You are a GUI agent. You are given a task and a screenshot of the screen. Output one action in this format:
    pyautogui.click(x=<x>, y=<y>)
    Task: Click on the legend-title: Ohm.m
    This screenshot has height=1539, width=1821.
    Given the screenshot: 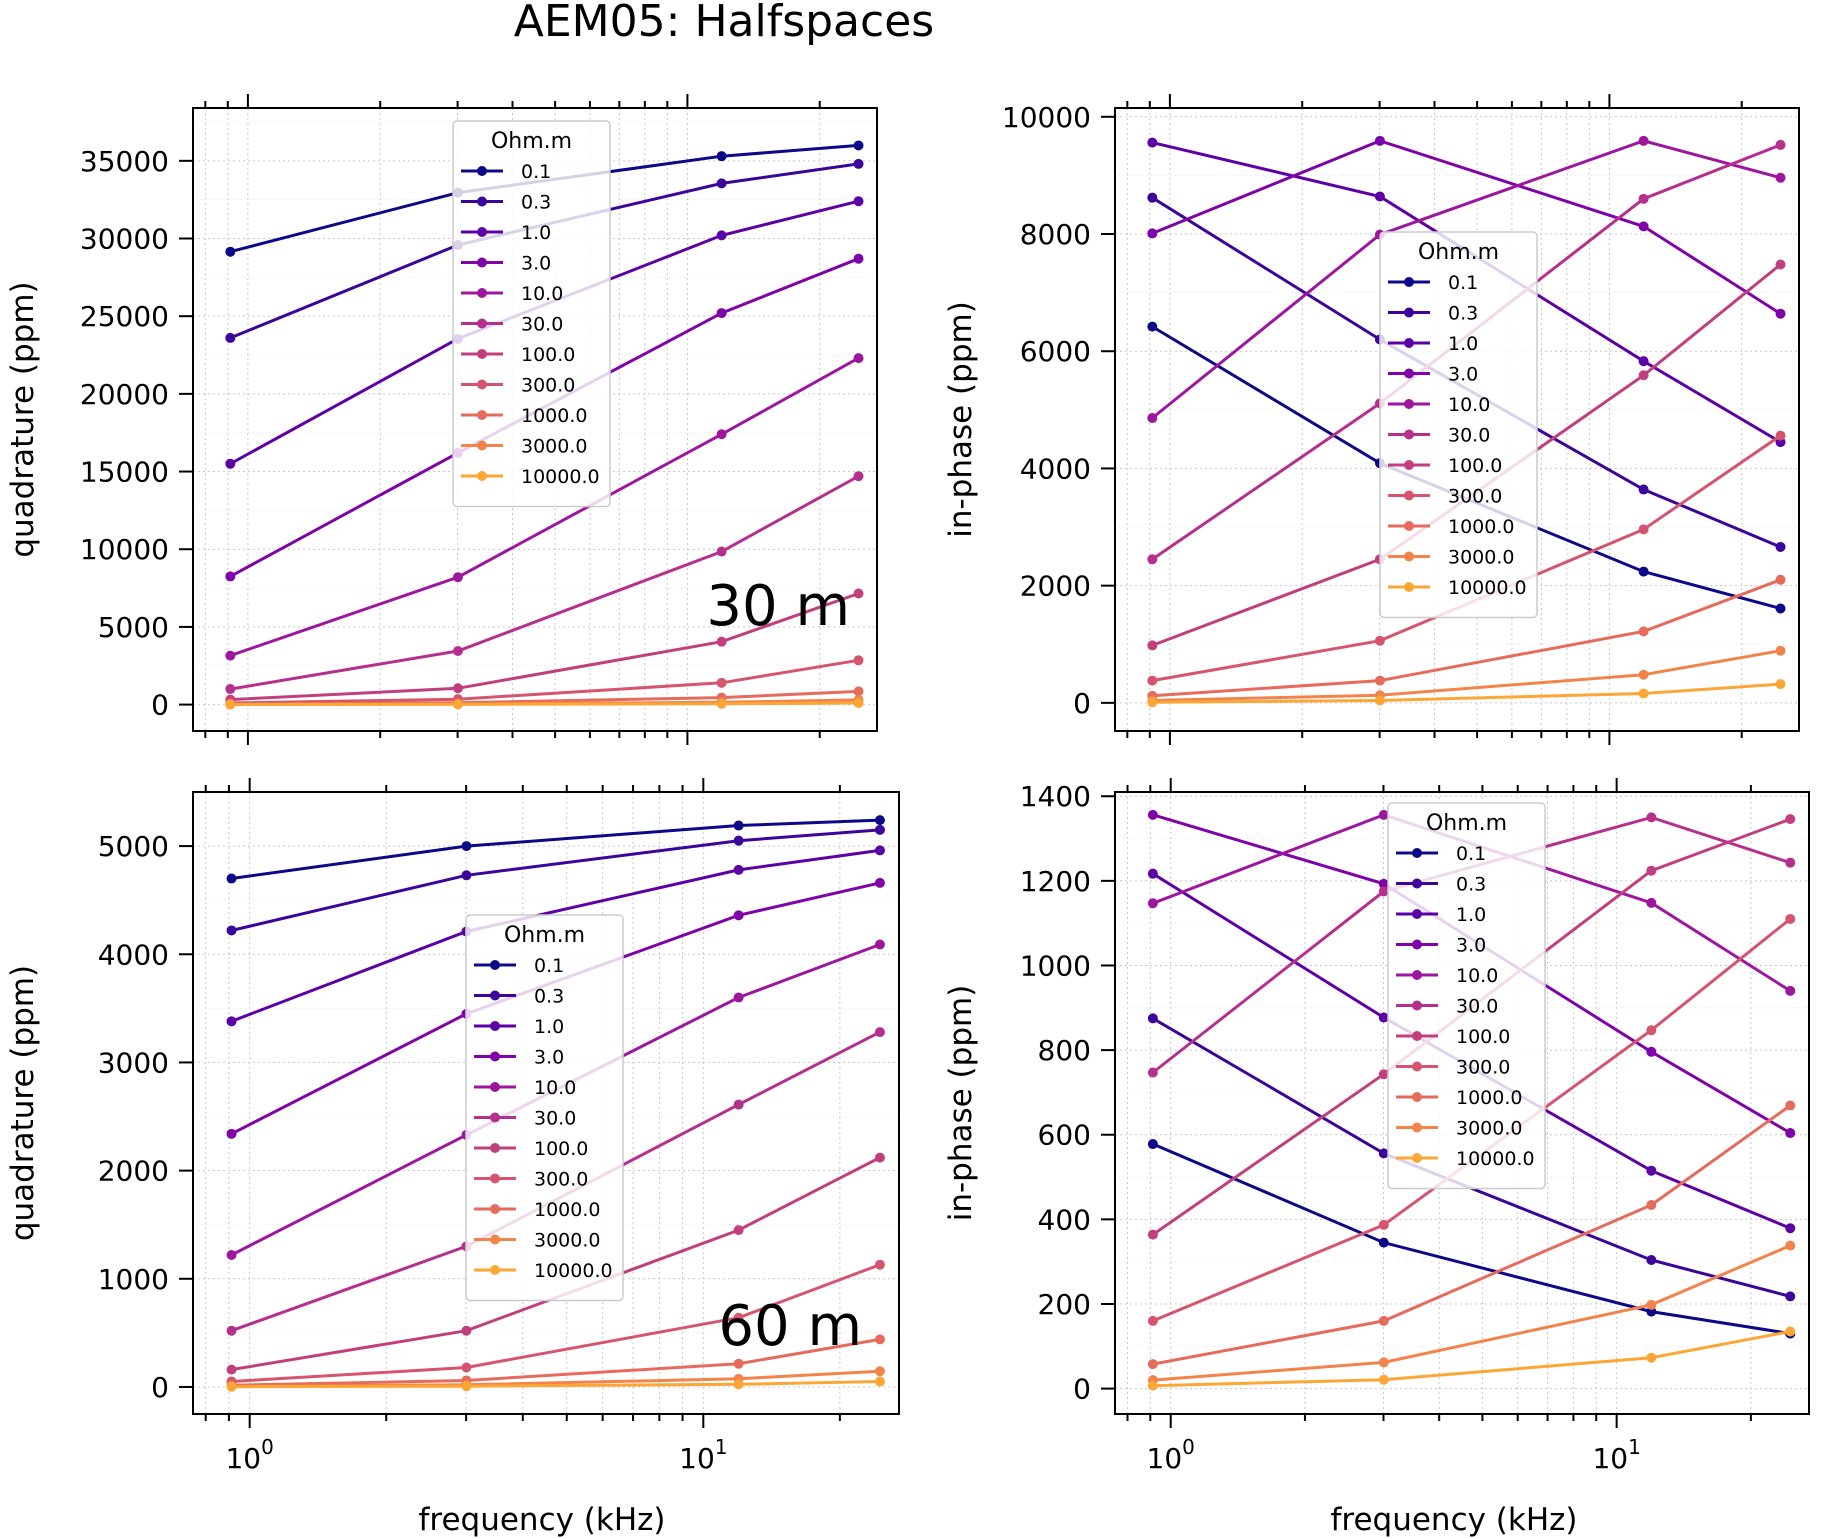 What is the action you would take?
    pyautogui.click(x=1466, y=823)
    